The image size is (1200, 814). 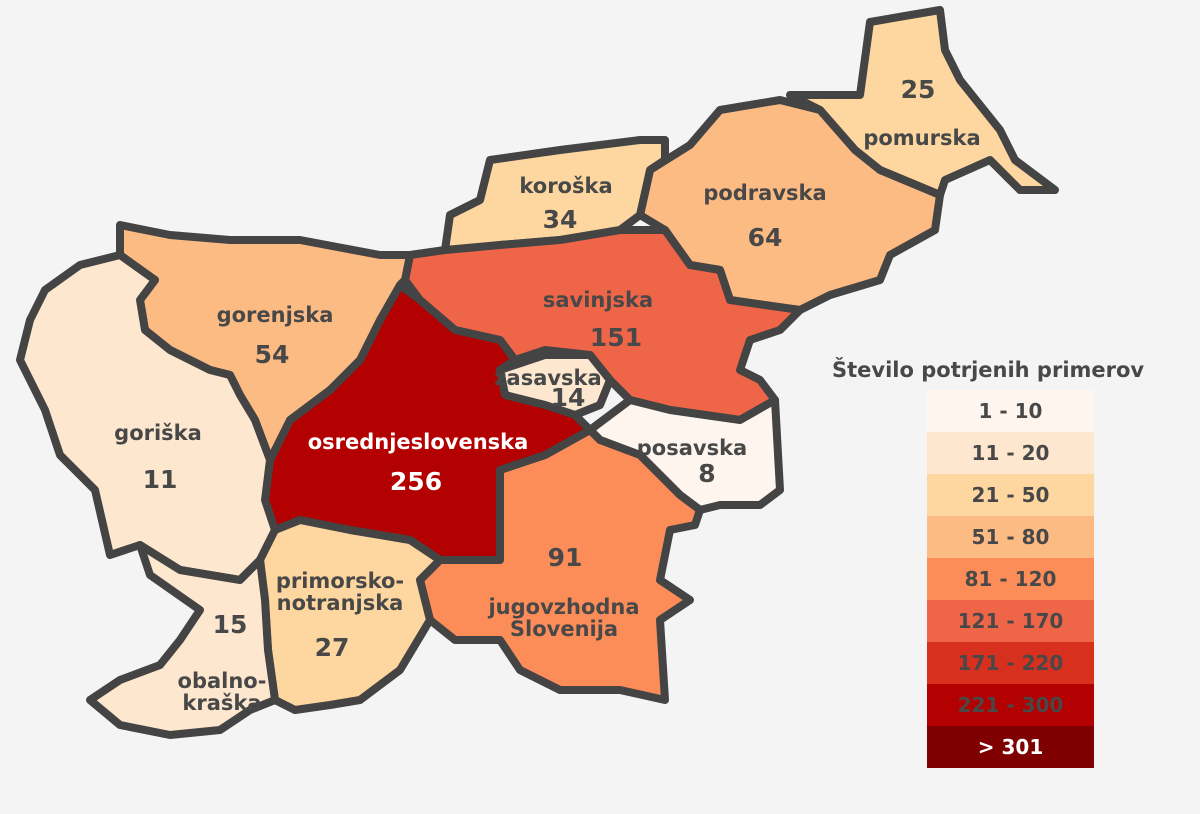 I want to click on label-goriska-value: 11, so click(x=160, y=479).